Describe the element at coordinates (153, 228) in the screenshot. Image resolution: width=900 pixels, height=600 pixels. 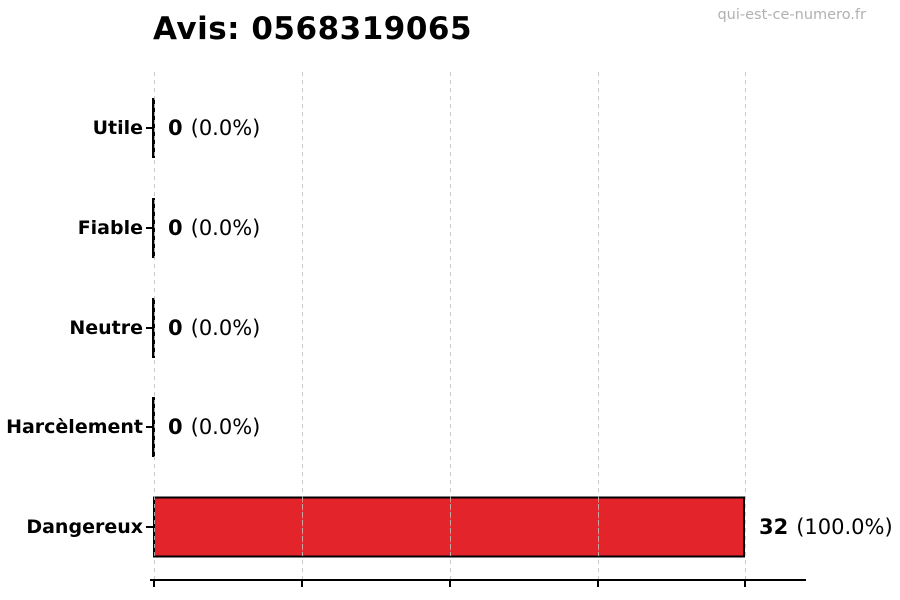
I see `bar-fiable-zero` at that location.